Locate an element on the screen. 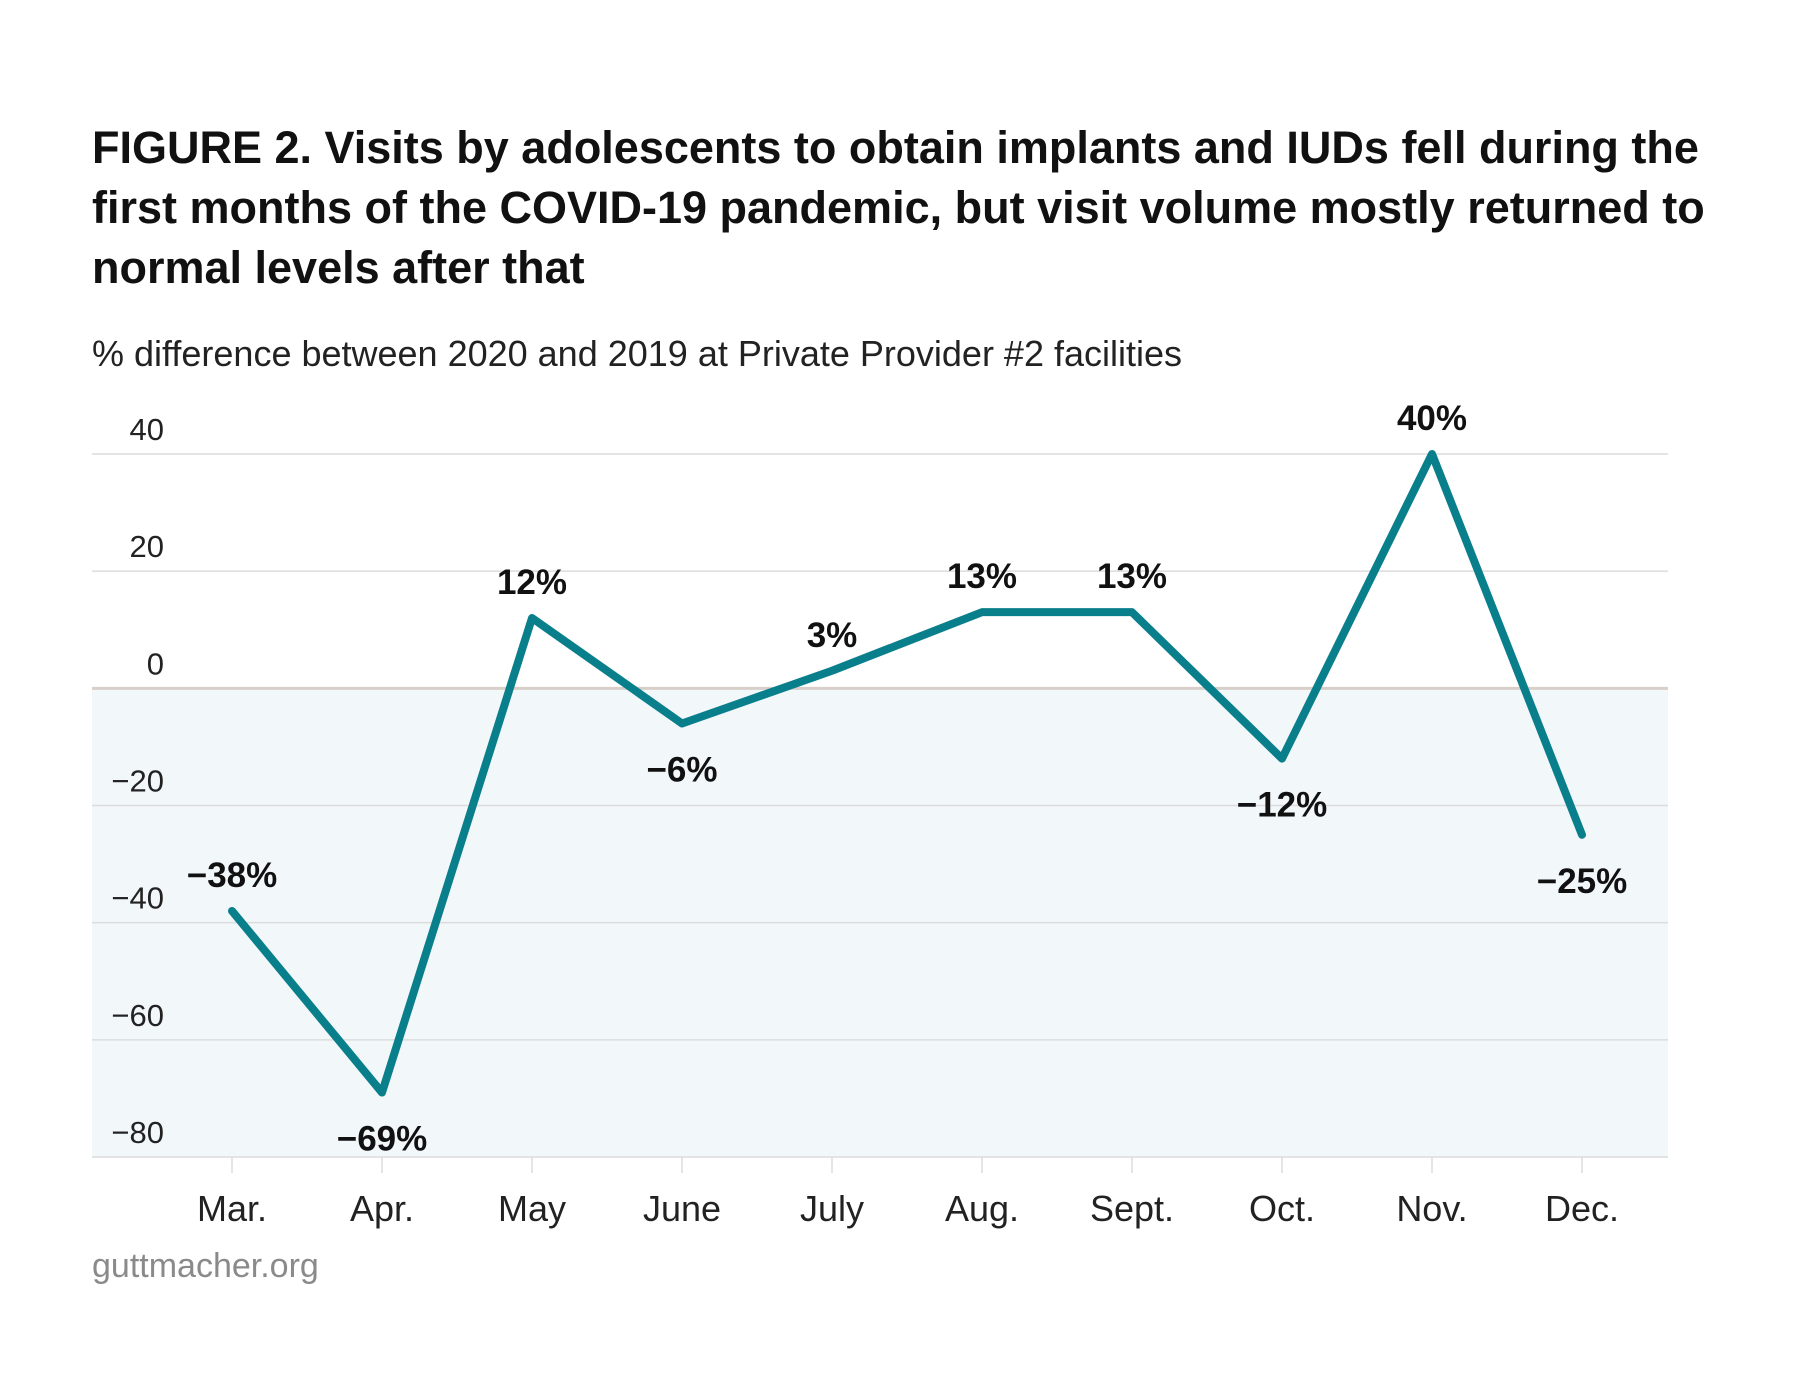  data-label: 3% is located at coordinates (832, 635).